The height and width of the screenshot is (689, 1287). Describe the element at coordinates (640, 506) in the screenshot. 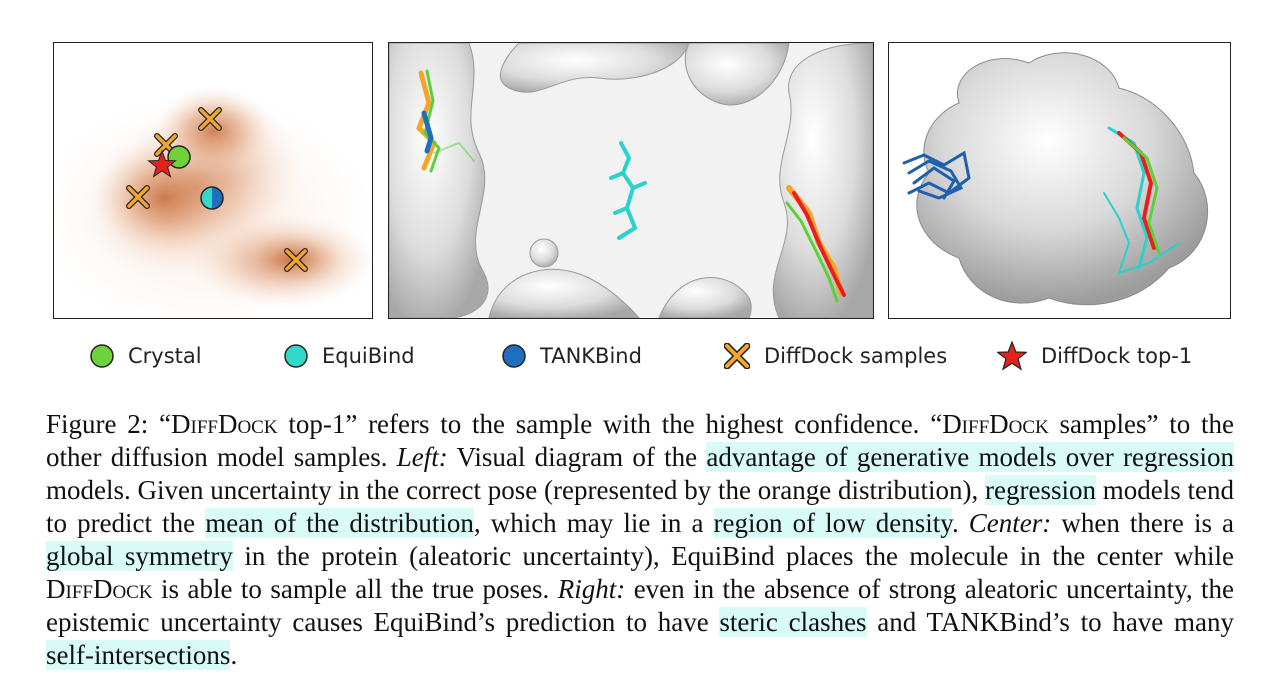

I see `caption-text: models tend to predict the` at that location.